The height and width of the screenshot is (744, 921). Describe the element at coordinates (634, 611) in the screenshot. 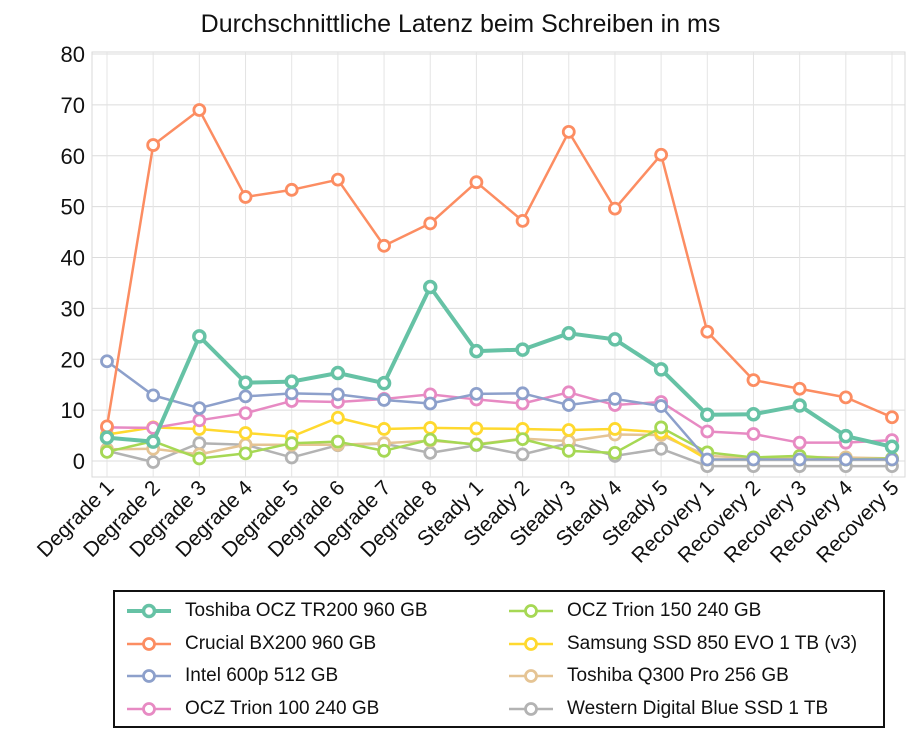

I see `legend-item: OCZ Trion 150 240 GB` at that location.